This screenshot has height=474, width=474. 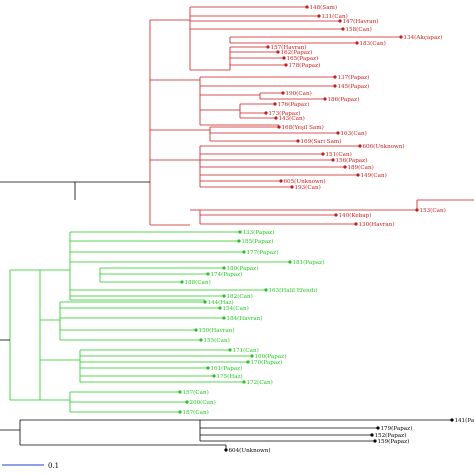 I want to click on leaf-red: 156(Papaz), so click(x=349, y=160).